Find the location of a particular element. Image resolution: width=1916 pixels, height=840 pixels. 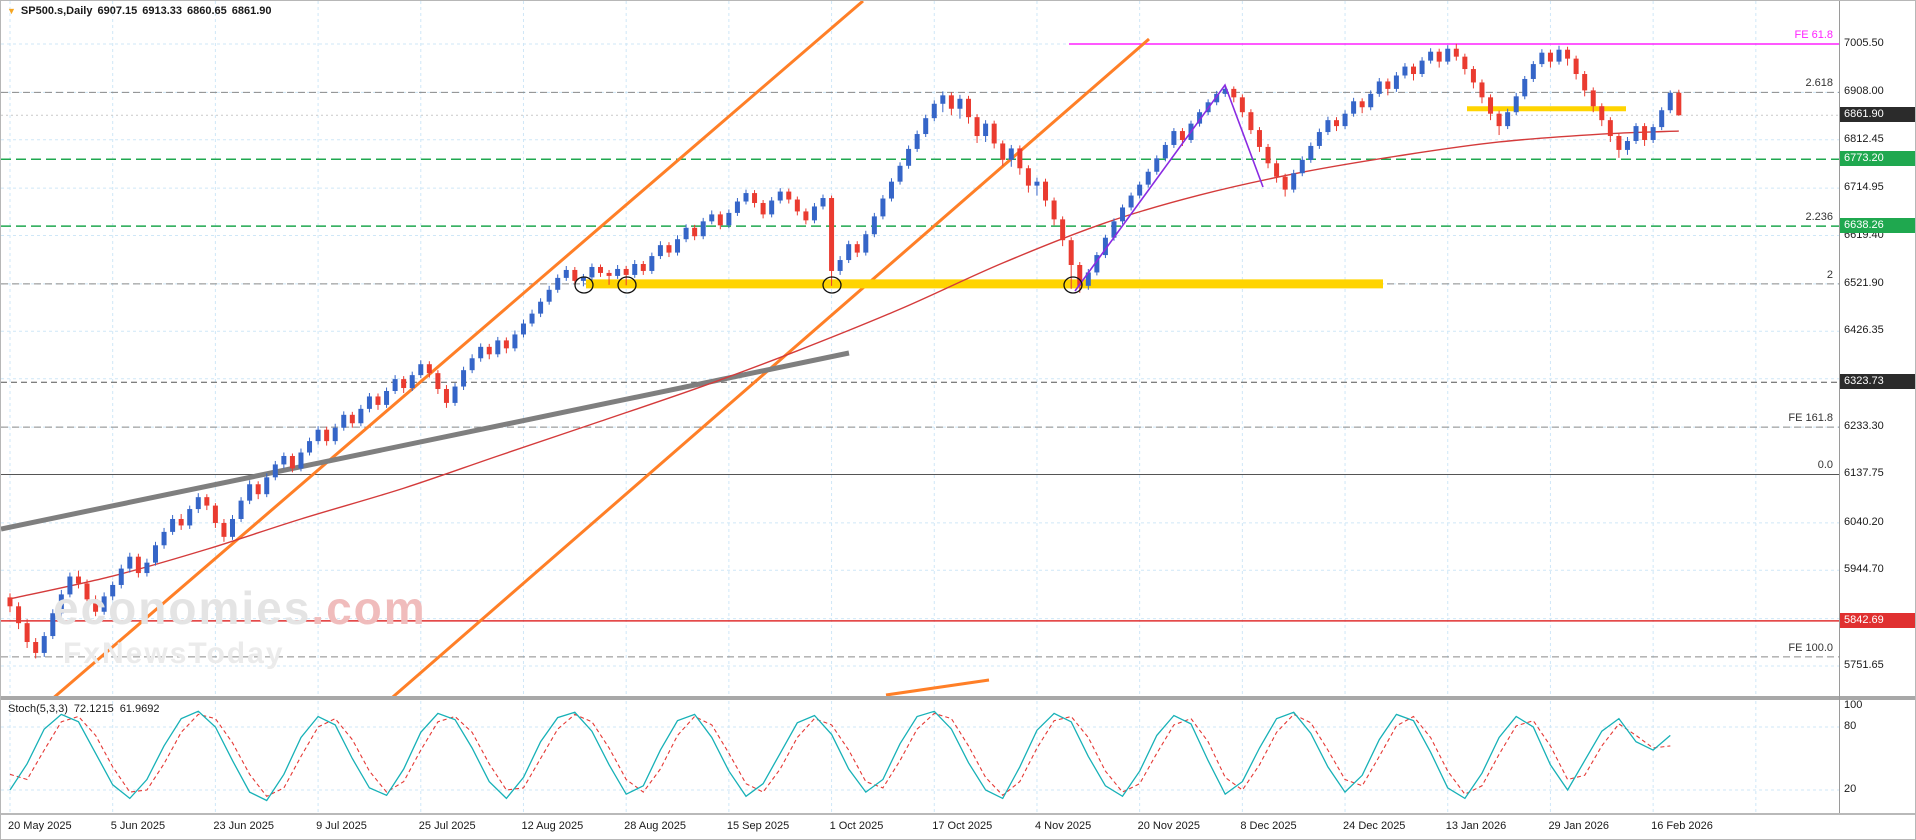

price-tick-label: 6812.45 is located at coordinates (1864, 138).